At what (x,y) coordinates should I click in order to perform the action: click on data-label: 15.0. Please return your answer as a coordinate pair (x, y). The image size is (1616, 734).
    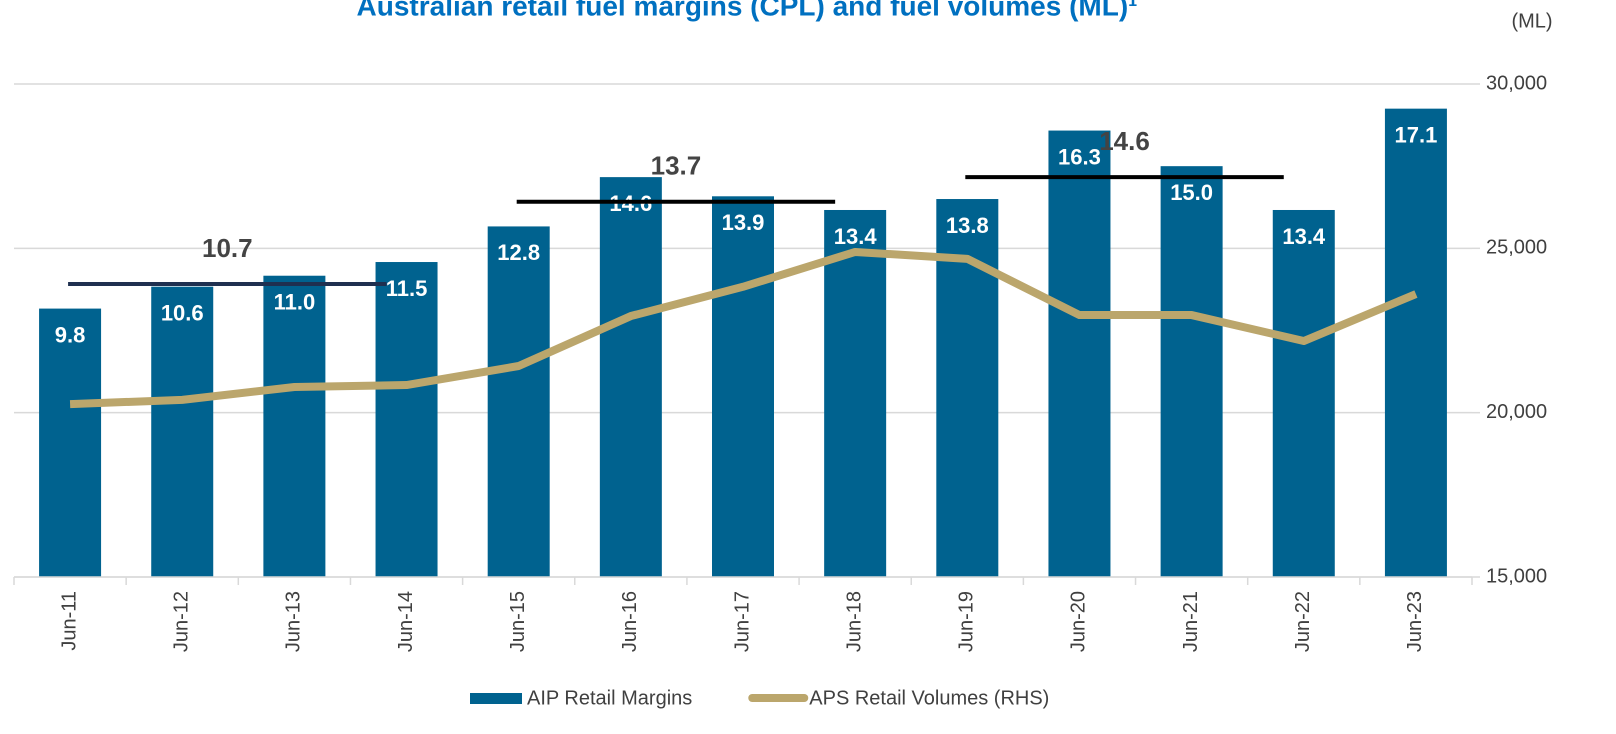
    Looking at the image, I should click on (1191, 192).